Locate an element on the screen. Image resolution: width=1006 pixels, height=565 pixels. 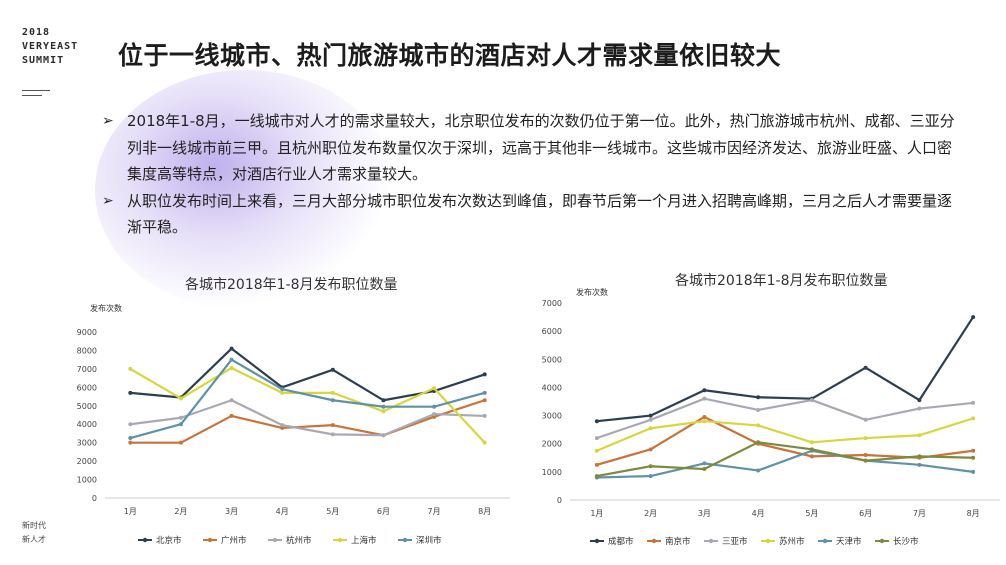
x-tick-label: 6月 is located at coordinates (865, 513).